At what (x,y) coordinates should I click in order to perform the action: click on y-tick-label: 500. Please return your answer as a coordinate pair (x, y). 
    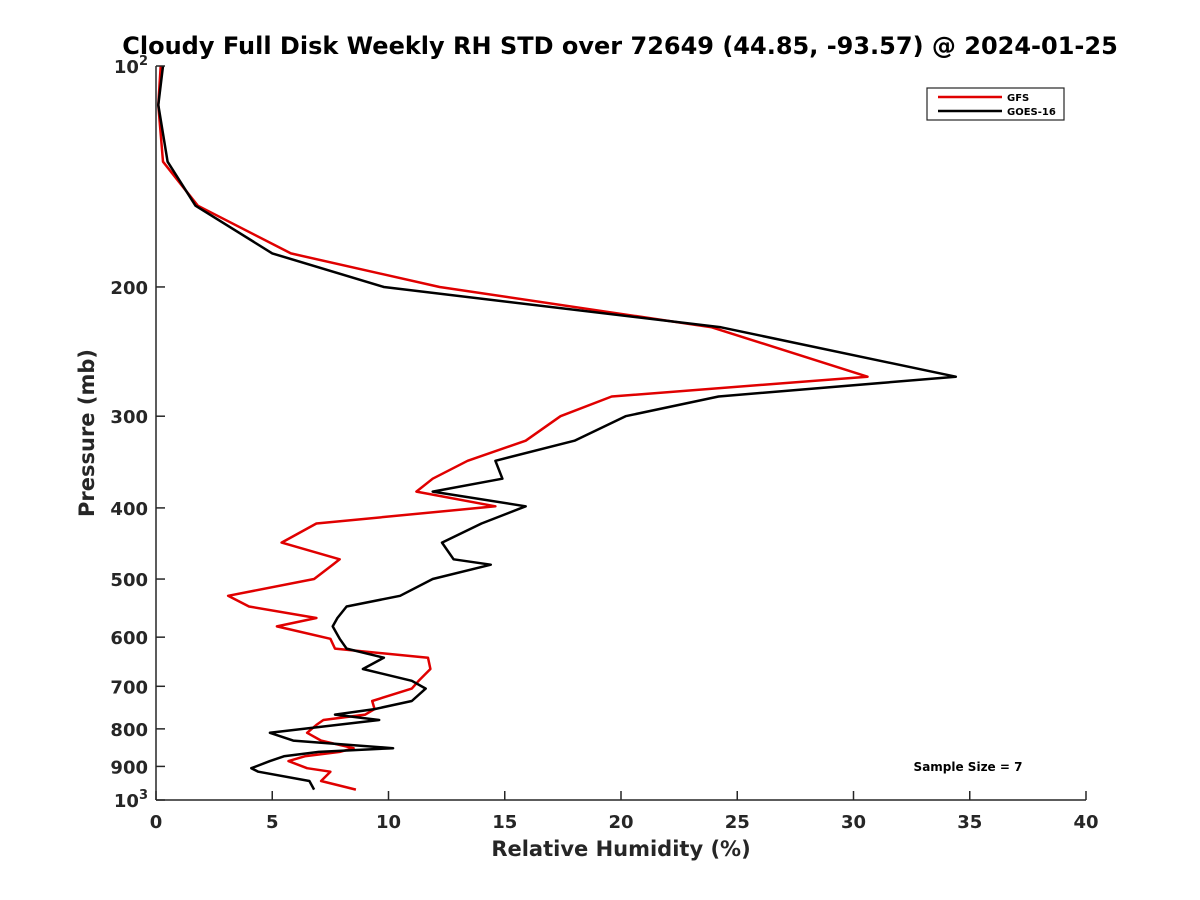
    Looking at the image, I should click on (129, 580).